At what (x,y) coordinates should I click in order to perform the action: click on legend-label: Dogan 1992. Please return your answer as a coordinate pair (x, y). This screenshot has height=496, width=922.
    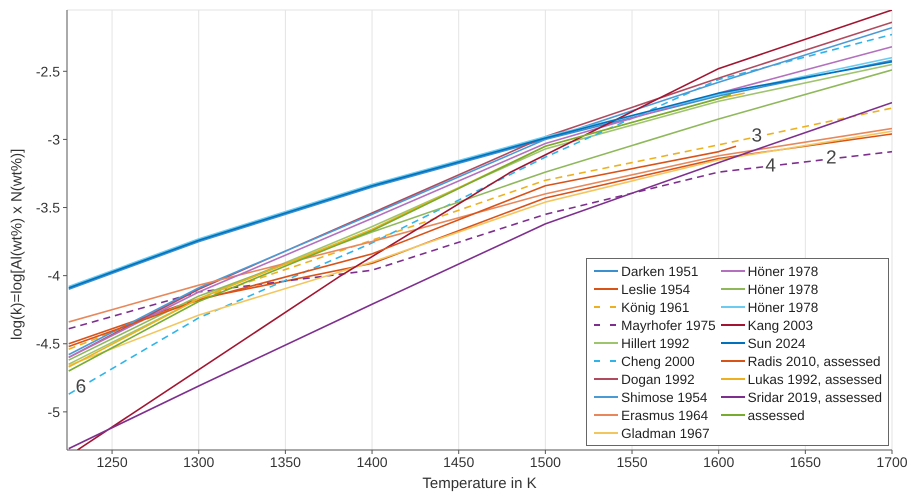
    Looking at the image, I should click on (658, 379).